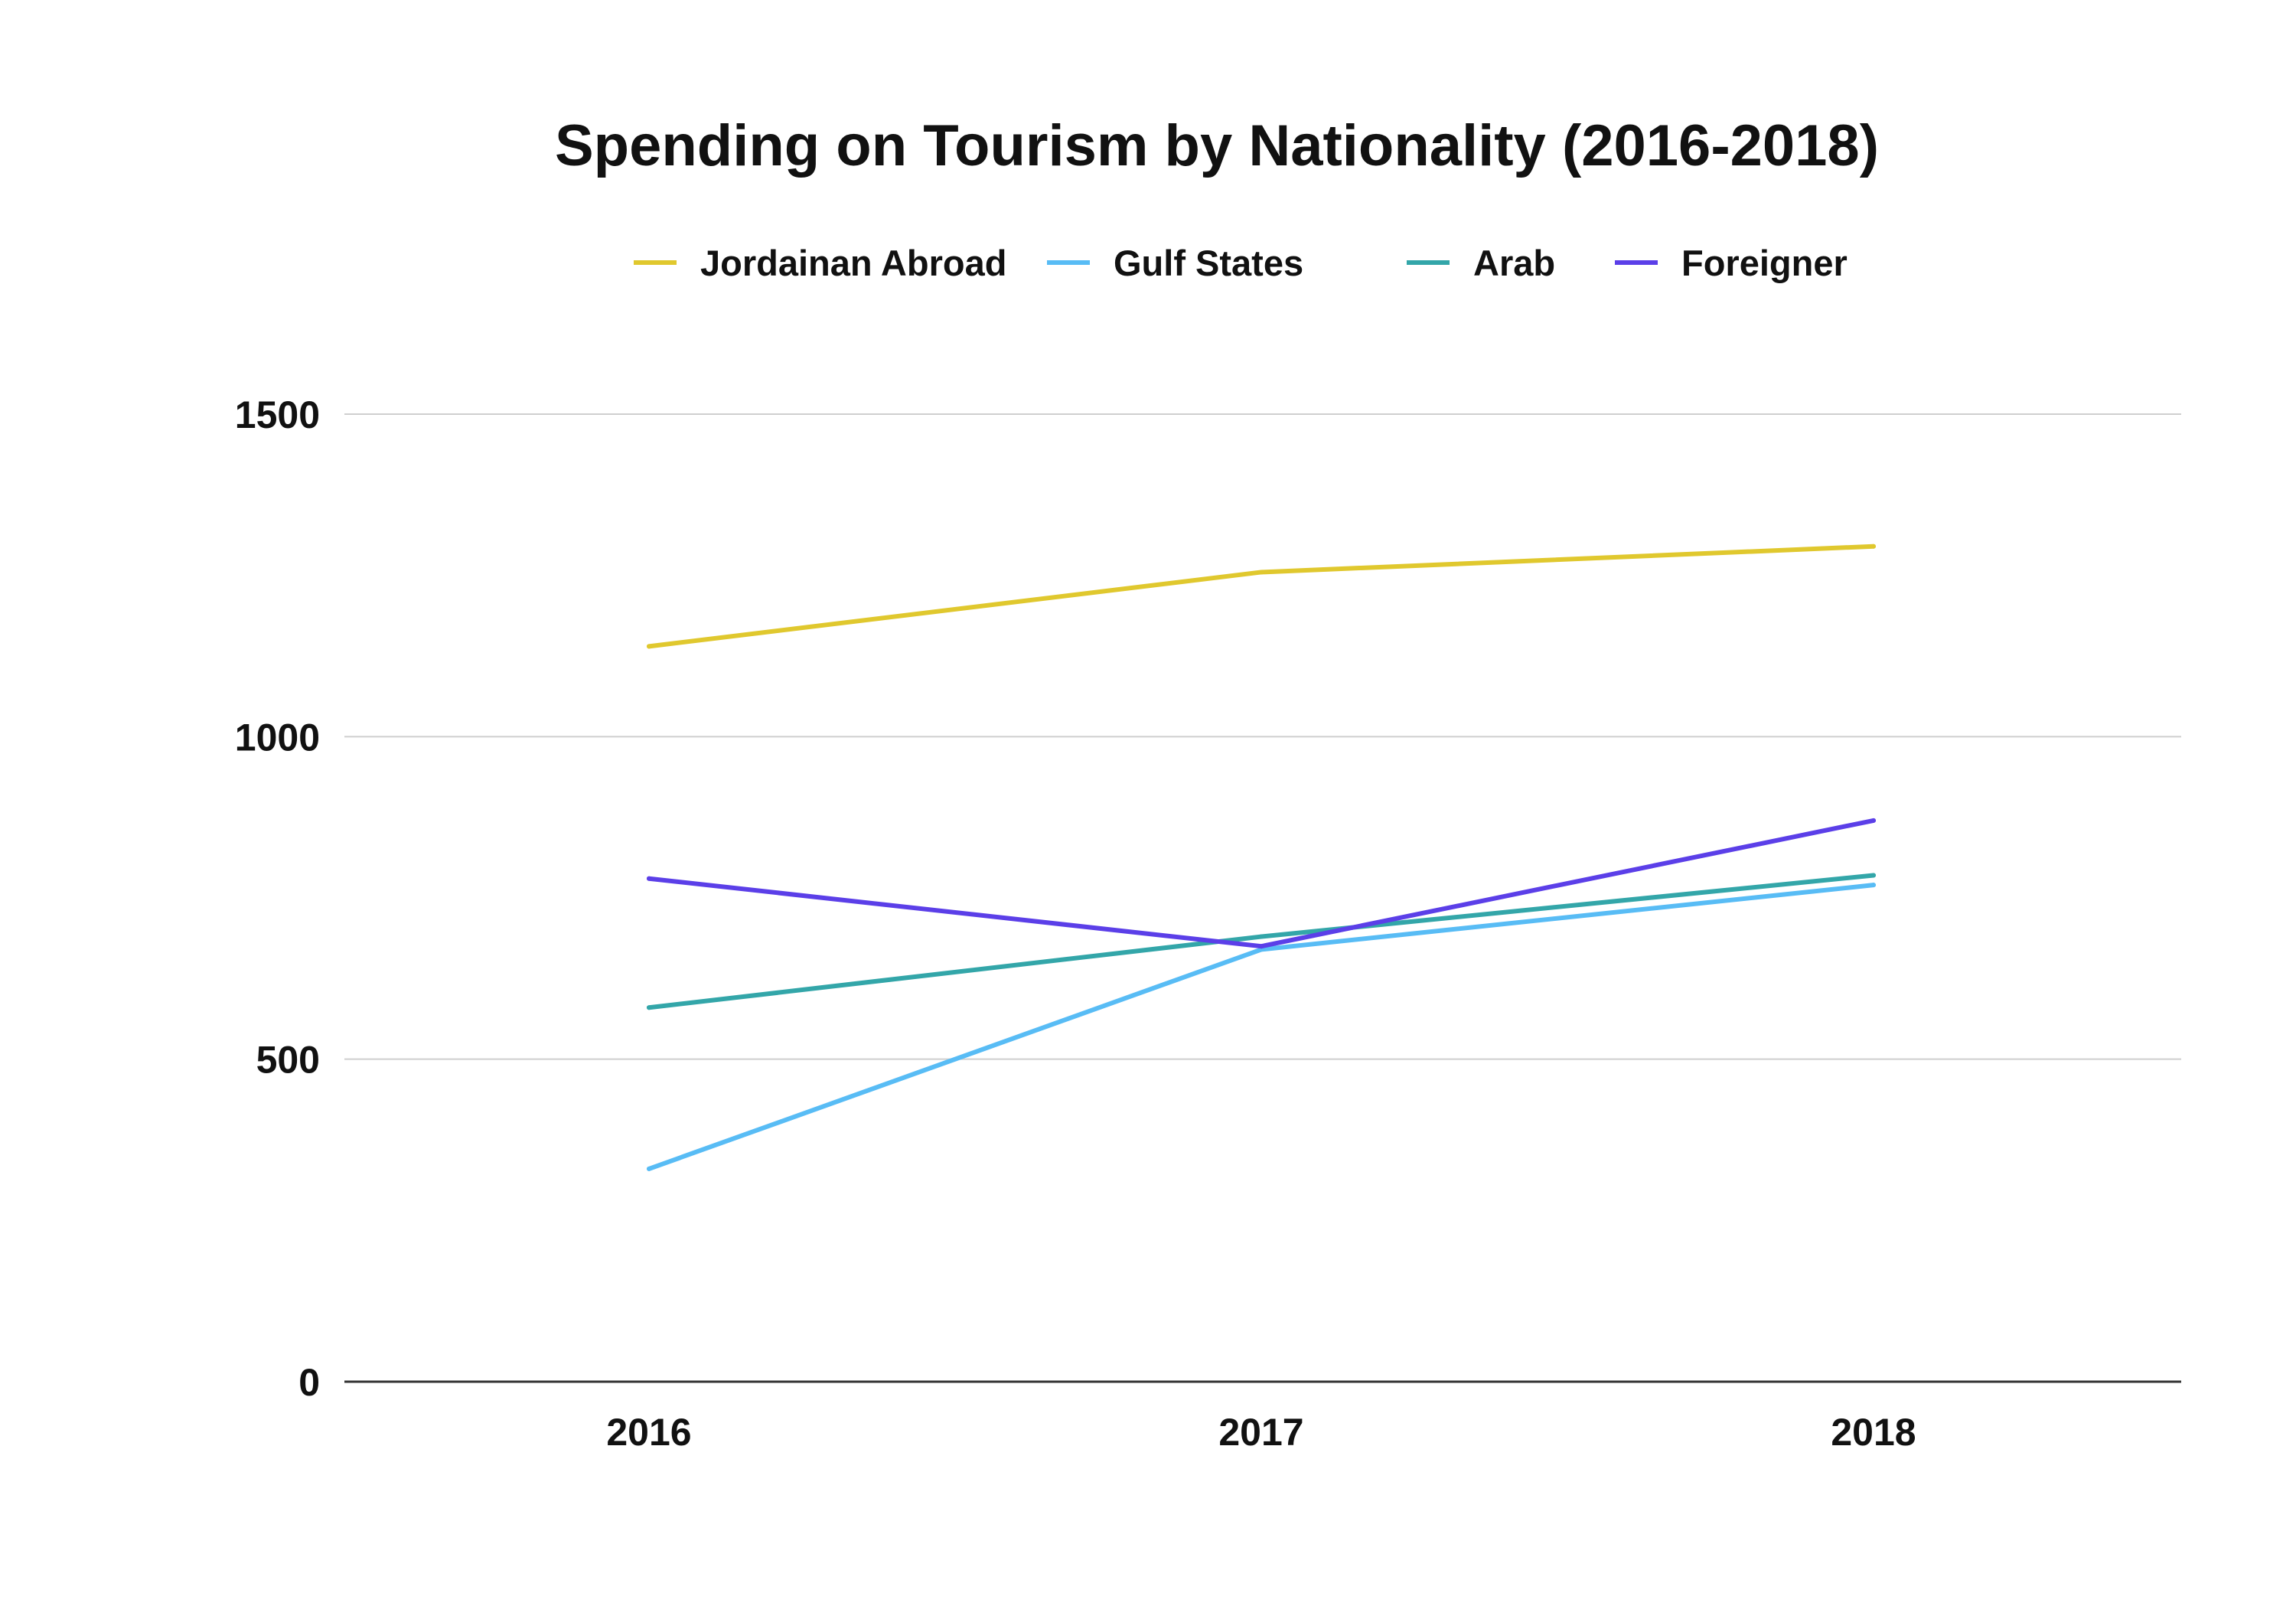  What do you see at coordinates (1514, 263) in the screenshot?
I see `legend-label: Arab` at bounding box center [1514, 263].